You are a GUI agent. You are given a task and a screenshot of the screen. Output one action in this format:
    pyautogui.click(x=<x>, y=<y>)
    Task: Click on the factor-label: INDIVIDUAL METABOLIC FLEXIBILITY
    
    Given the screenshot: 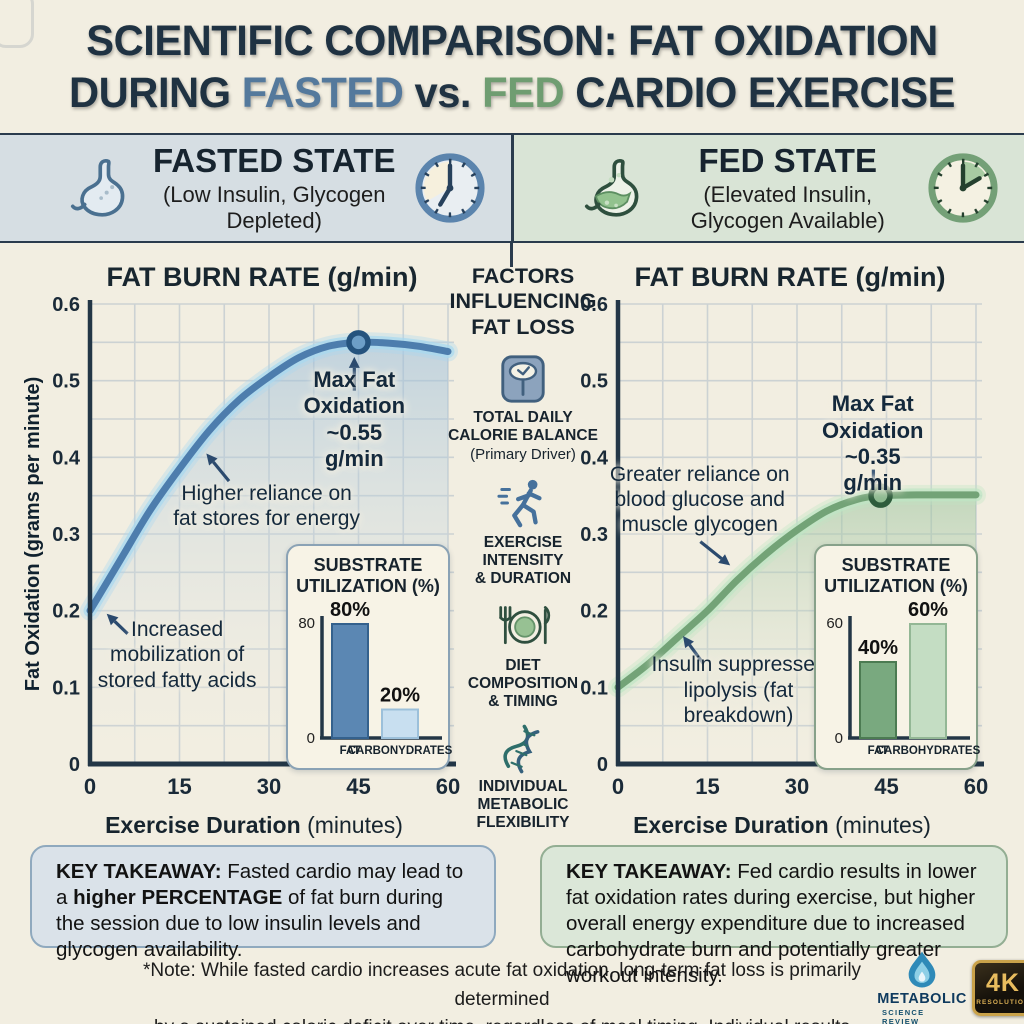 What is the action you would take?
    pyautogui.click(x=523, y=804)
    